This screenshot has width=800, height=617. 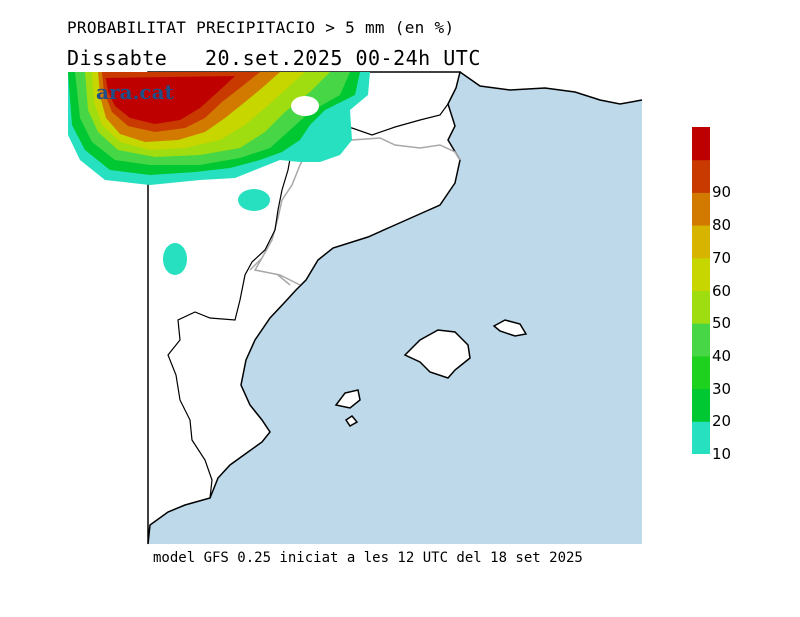 I want to click on prob-gap, so click(x=305, y=106).